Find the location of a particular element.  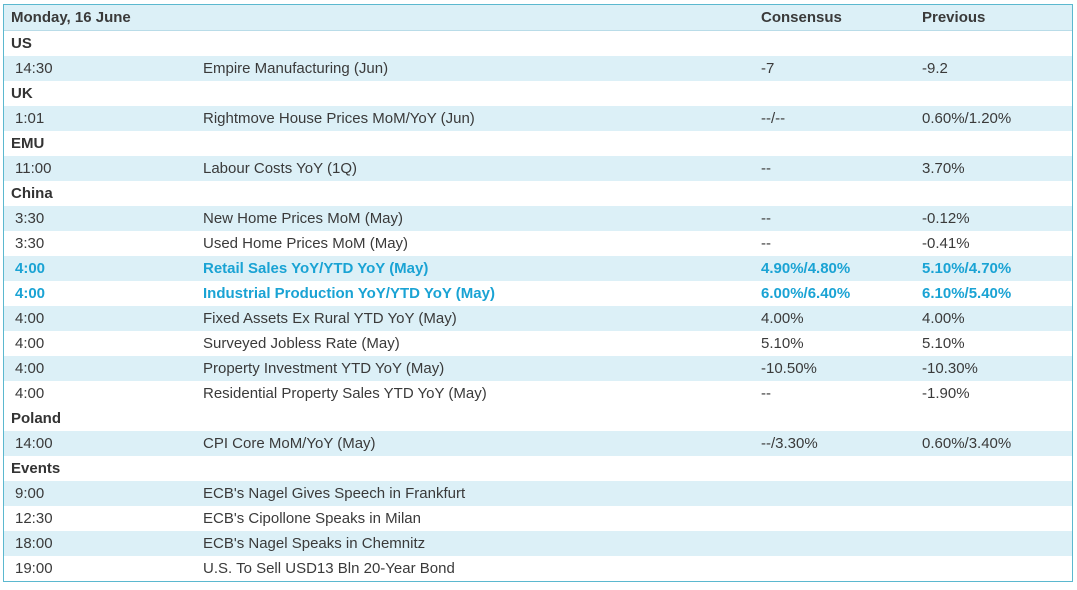

event-time: 14:00 is located at coordinates (34, 443).